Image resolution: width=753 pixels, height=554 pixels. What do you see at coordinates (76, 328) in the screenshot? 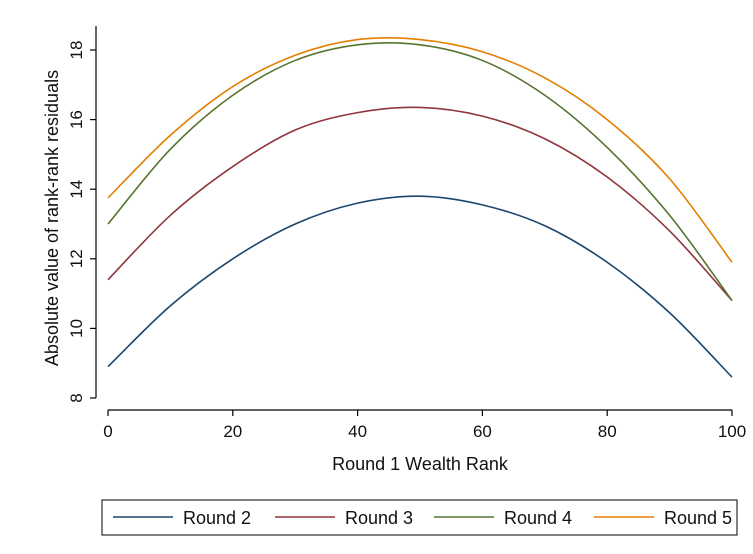
I see `y-tick-label: 10` at bounding box center [76, 328].